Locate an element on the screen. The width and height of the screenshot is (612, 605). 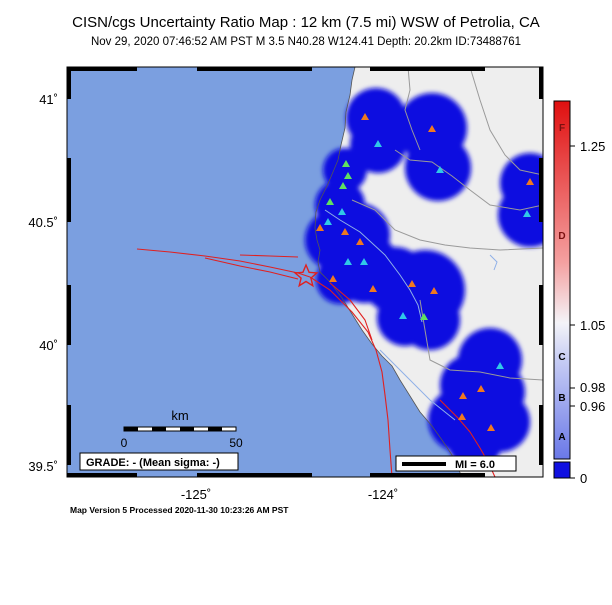
star-icon is located at coordinates (306, 275).